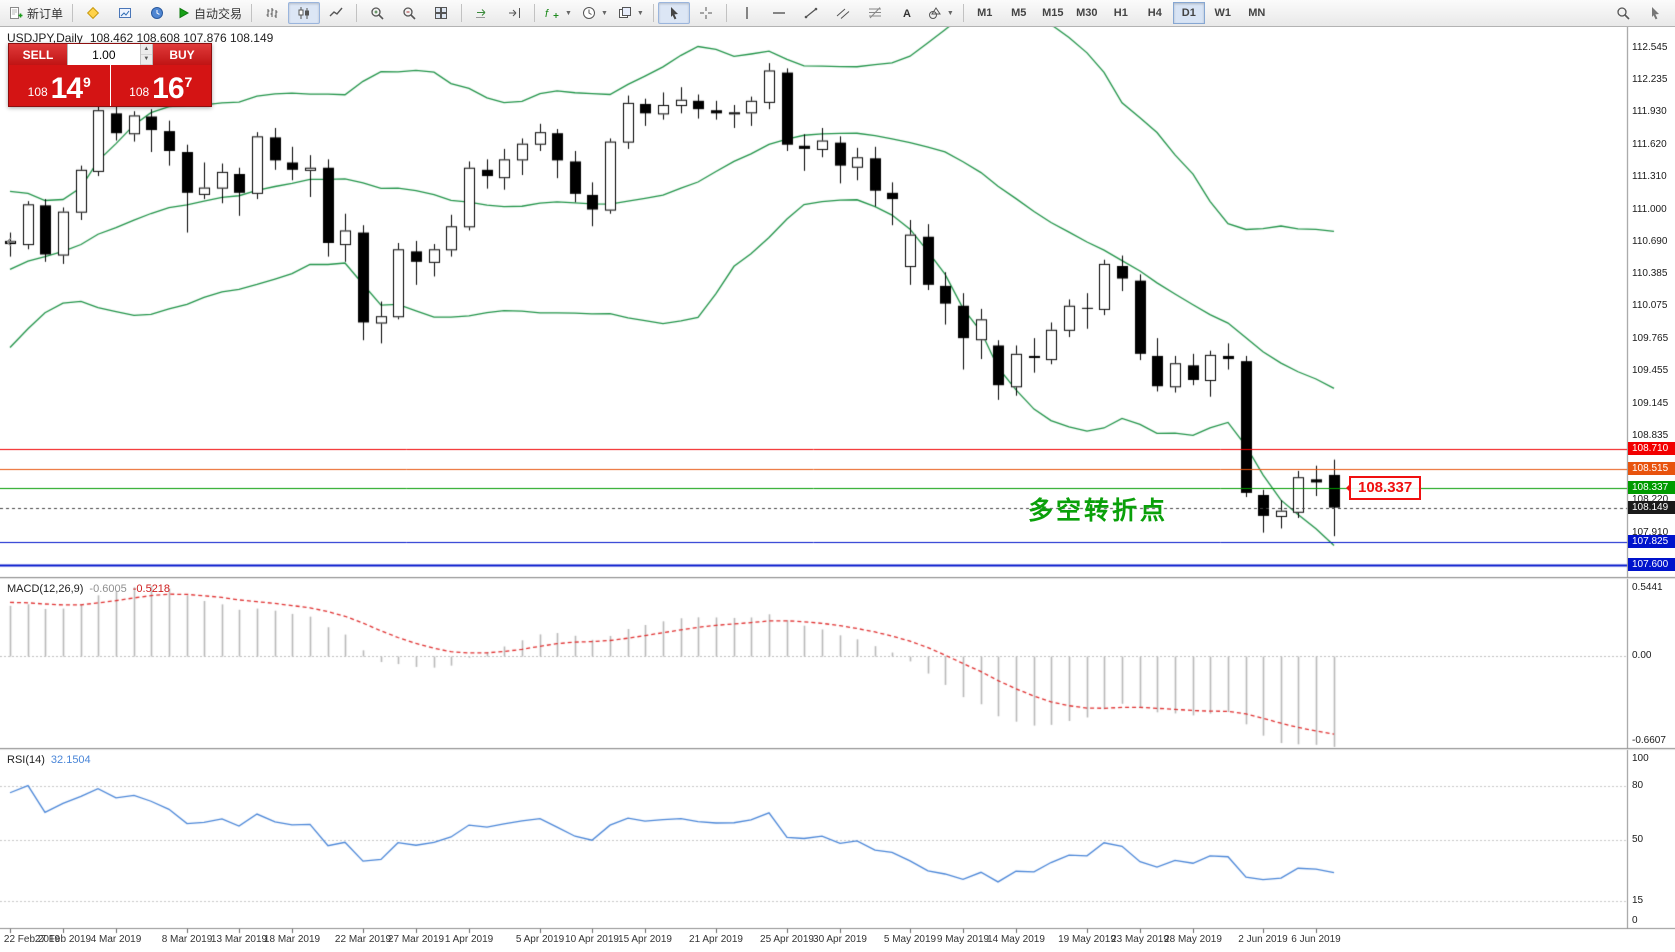 Image resolution: width=1675 pixels, height=952 pixels. Describe the element at coordinates (1087, 13) in the screenshot. I see `timeframe-button-M30: M30` at that location.